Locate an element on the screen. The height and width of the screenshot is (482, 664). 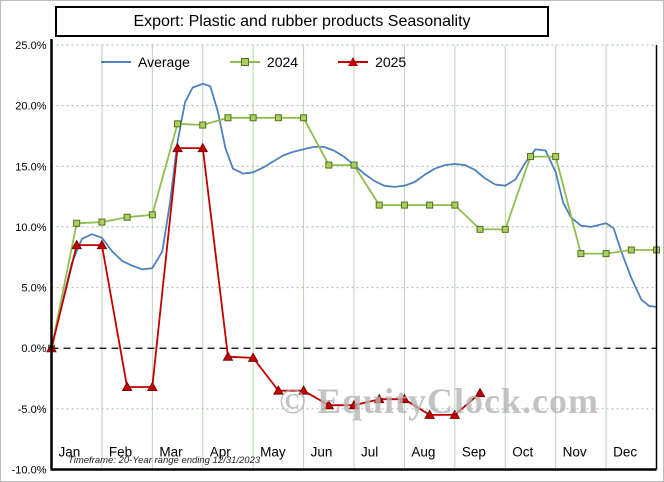
svg-text: 15.0% is located at coordinates (30, 167).